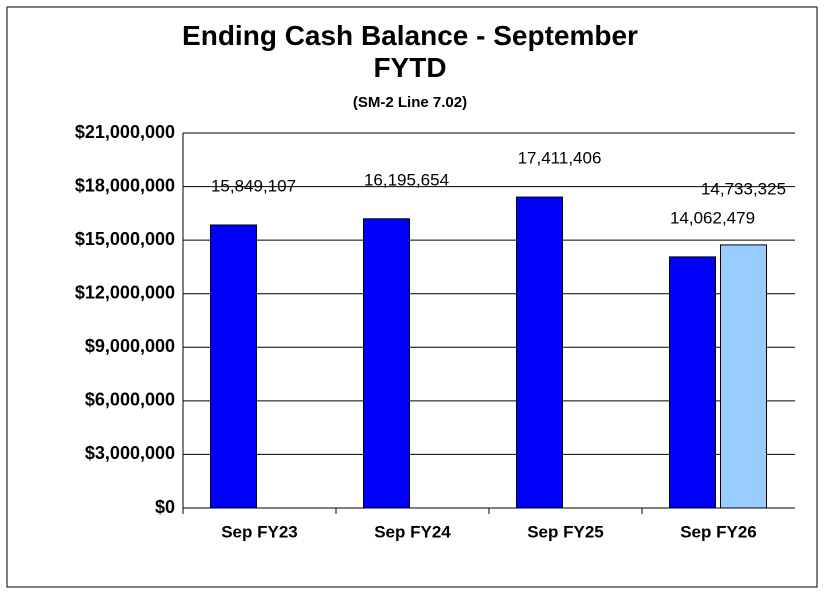 This screenshot has width=825, height=592. I want to click on y-tick-label: $9,000,000, so click(130, 346).